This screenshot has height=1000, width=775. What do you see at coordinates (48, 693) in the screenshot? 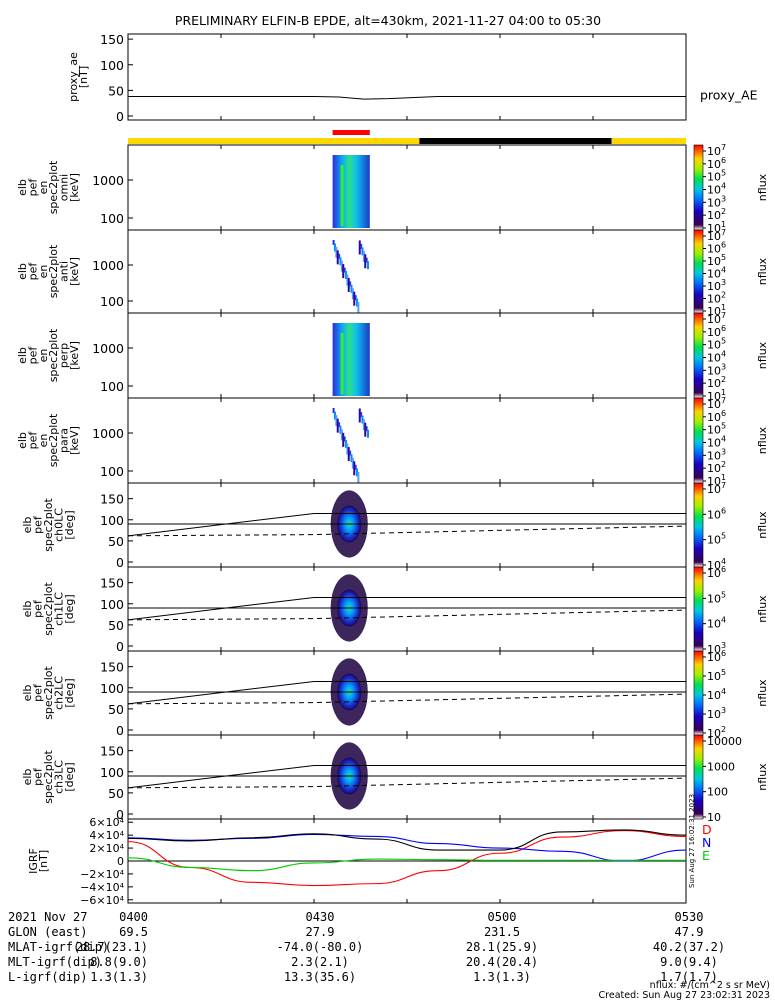
I see `y-axis-label: elbpefspec2plotch2LC[deg]` at bounding box center [48, 693].